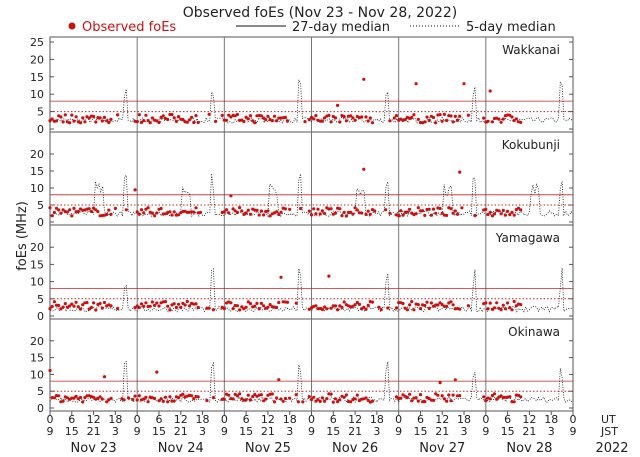 Image resolution: width=640 pixels, height=457 pixels. I want to click on ut-tick-label: 6, so click(507, 419).